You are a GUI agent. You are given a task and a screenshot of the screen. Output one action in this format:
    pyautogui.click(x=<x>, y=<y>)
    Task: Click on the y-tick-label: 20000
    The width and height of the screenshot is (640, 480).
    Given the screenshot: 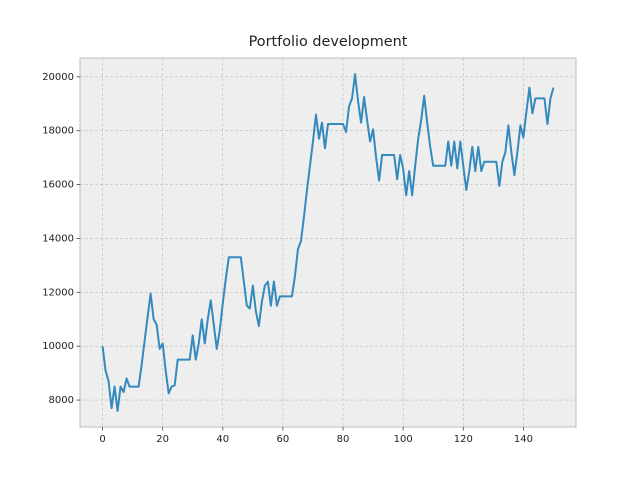 What is the action you would take?
    pyautogui.click(x=58, y=77)
    